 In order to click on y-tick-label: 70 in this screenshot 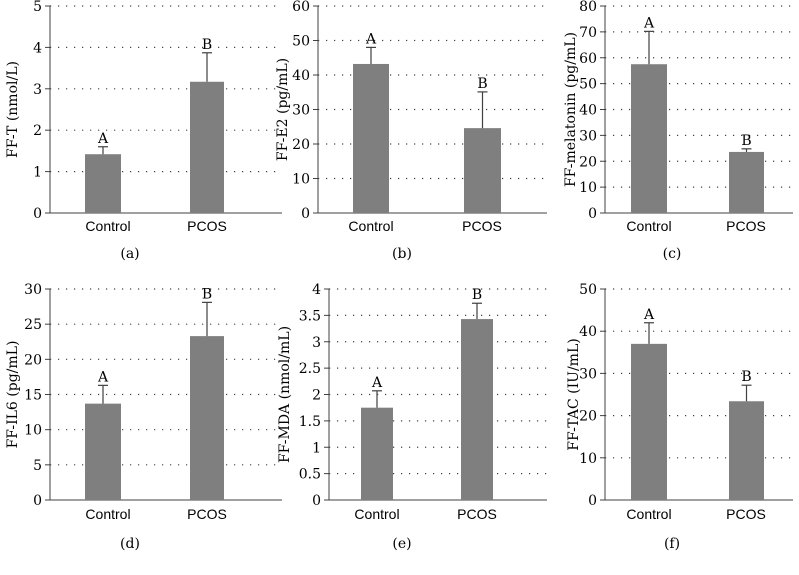, I will do `click(588, 33)`.